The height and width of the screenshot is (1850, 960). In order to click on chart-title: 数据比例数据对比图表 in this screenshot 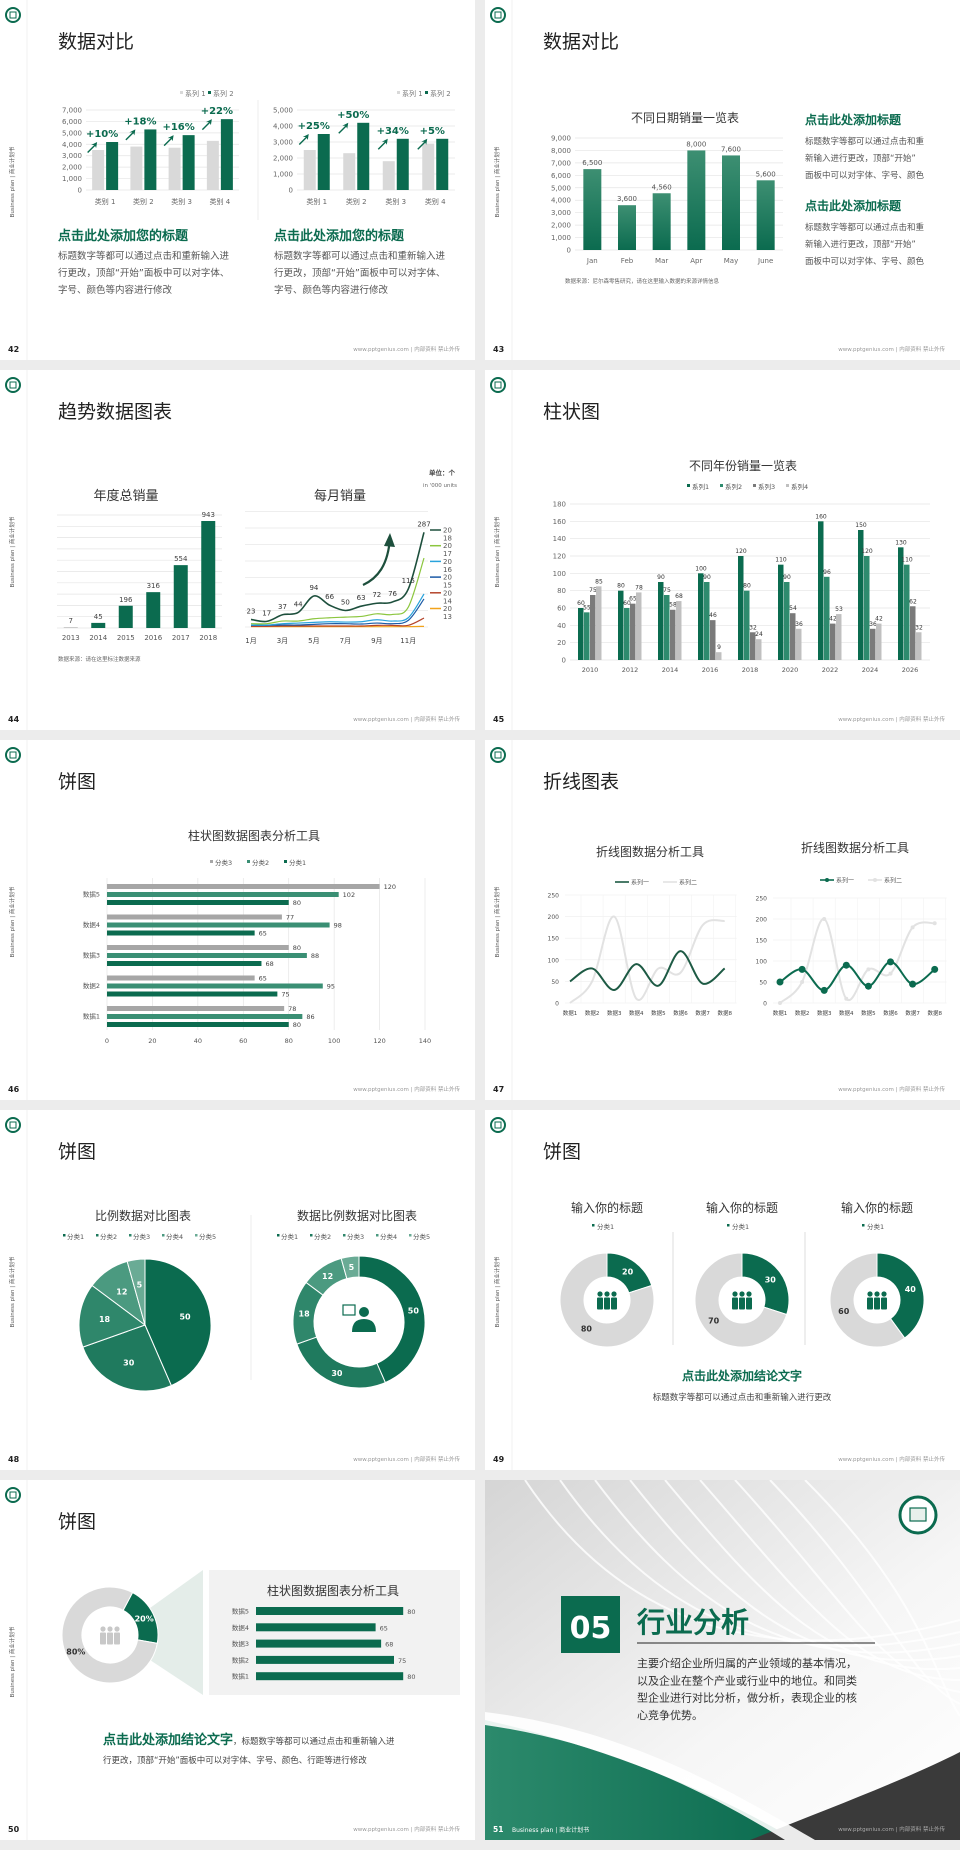, I will do `click(357, 1215)`.